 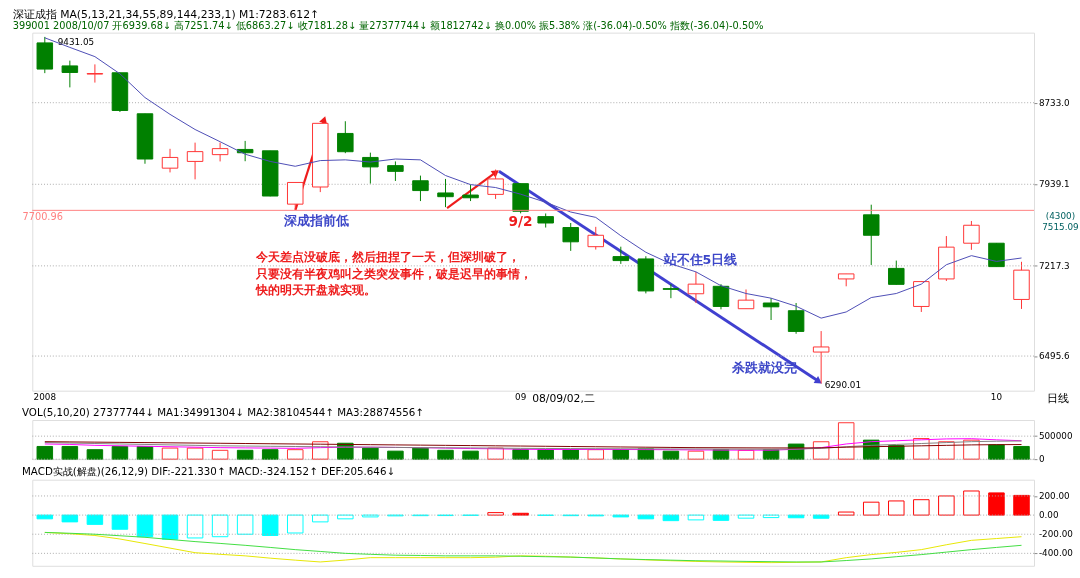 What do you see at coordinates (223, 411) in the screenshot?
I see `chart-title: VOL(5,10,20) 27377744↓ MA1:34991304↓ MA2:38104544↑ MA3:28874556↑` at bounding box center [223, 411].